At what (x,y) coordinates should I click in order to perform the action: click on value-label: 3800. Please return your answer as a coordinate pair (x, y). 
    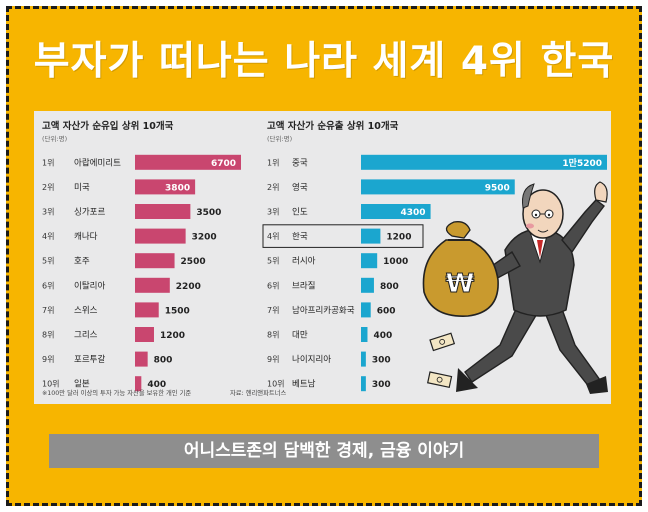
    Looking at the image, I should click on (177, 188).